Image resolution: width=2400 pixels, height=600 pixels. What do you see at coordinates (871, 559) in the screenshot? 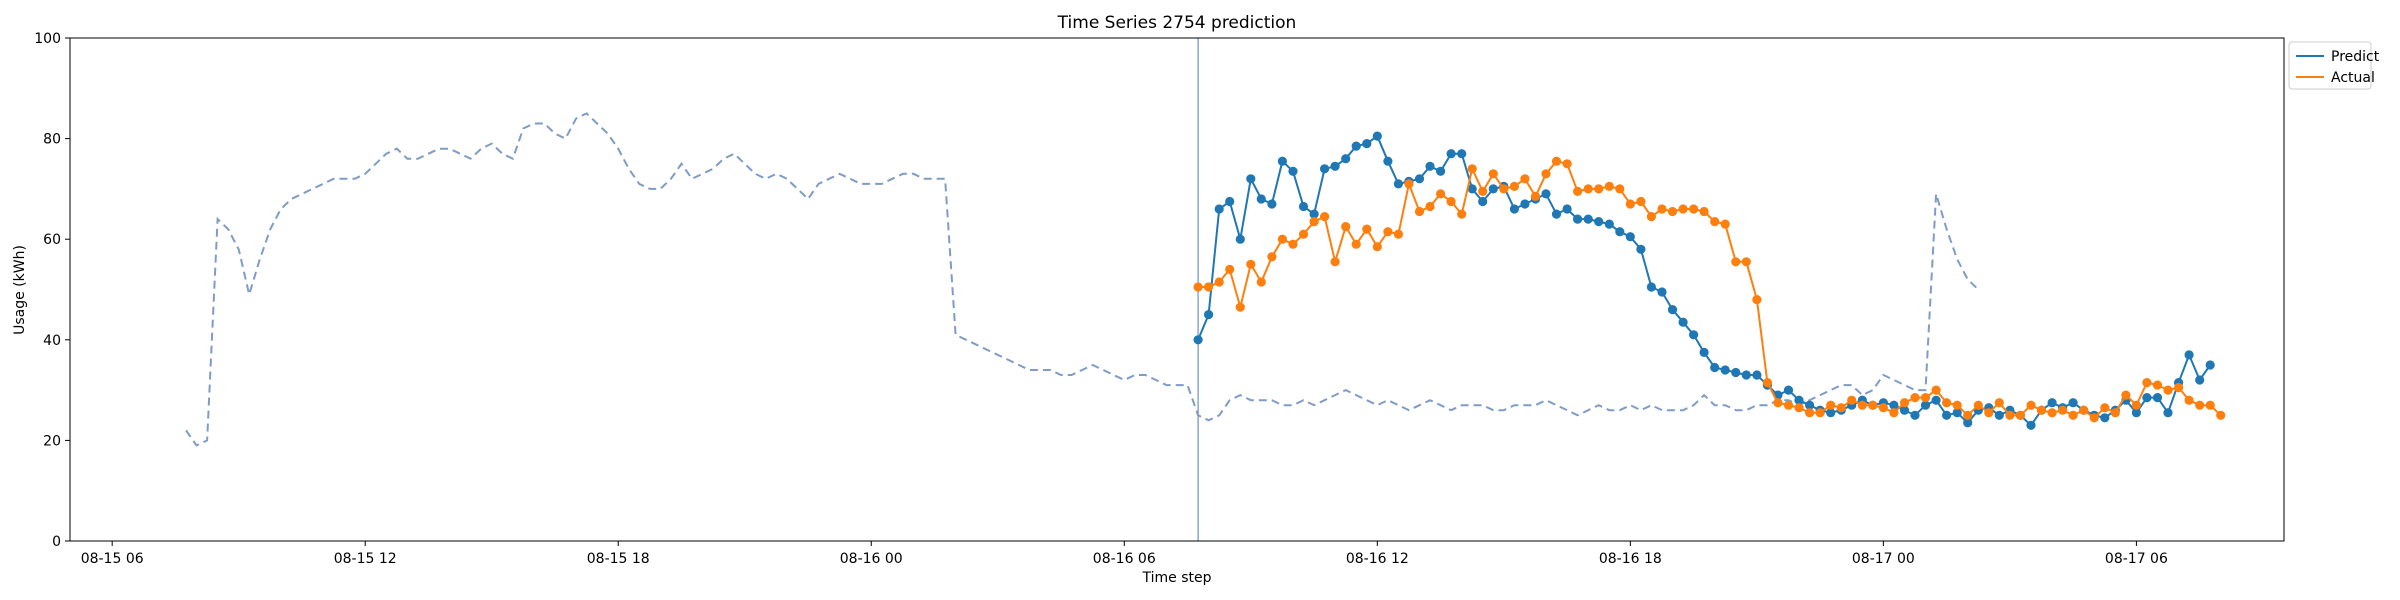
I see `x-tick-label: 08-16 00` at bounding box center [871, 559].